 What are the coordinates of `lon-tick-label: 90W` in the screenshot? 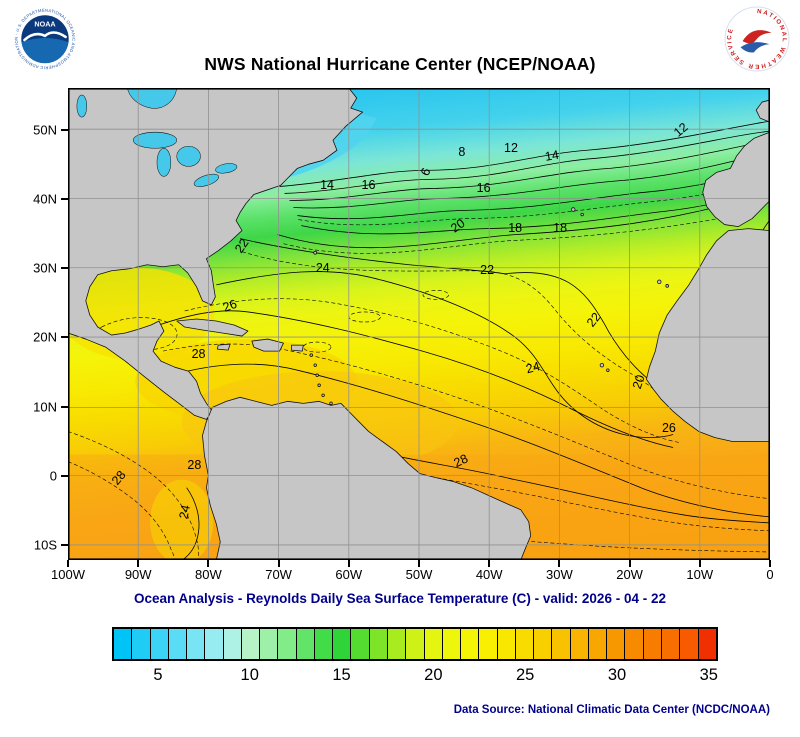 It's located at (138, 574).